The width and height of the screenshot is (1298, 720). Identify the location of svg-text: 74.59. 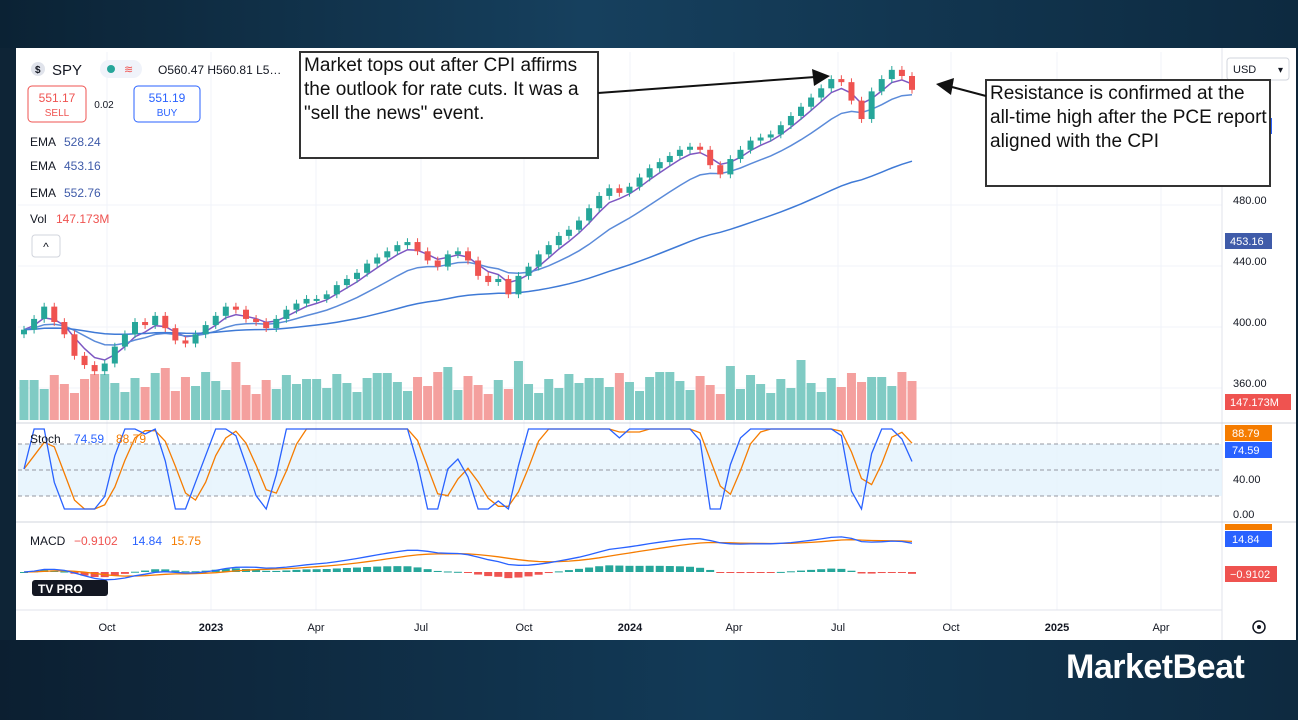
(1246, 451).